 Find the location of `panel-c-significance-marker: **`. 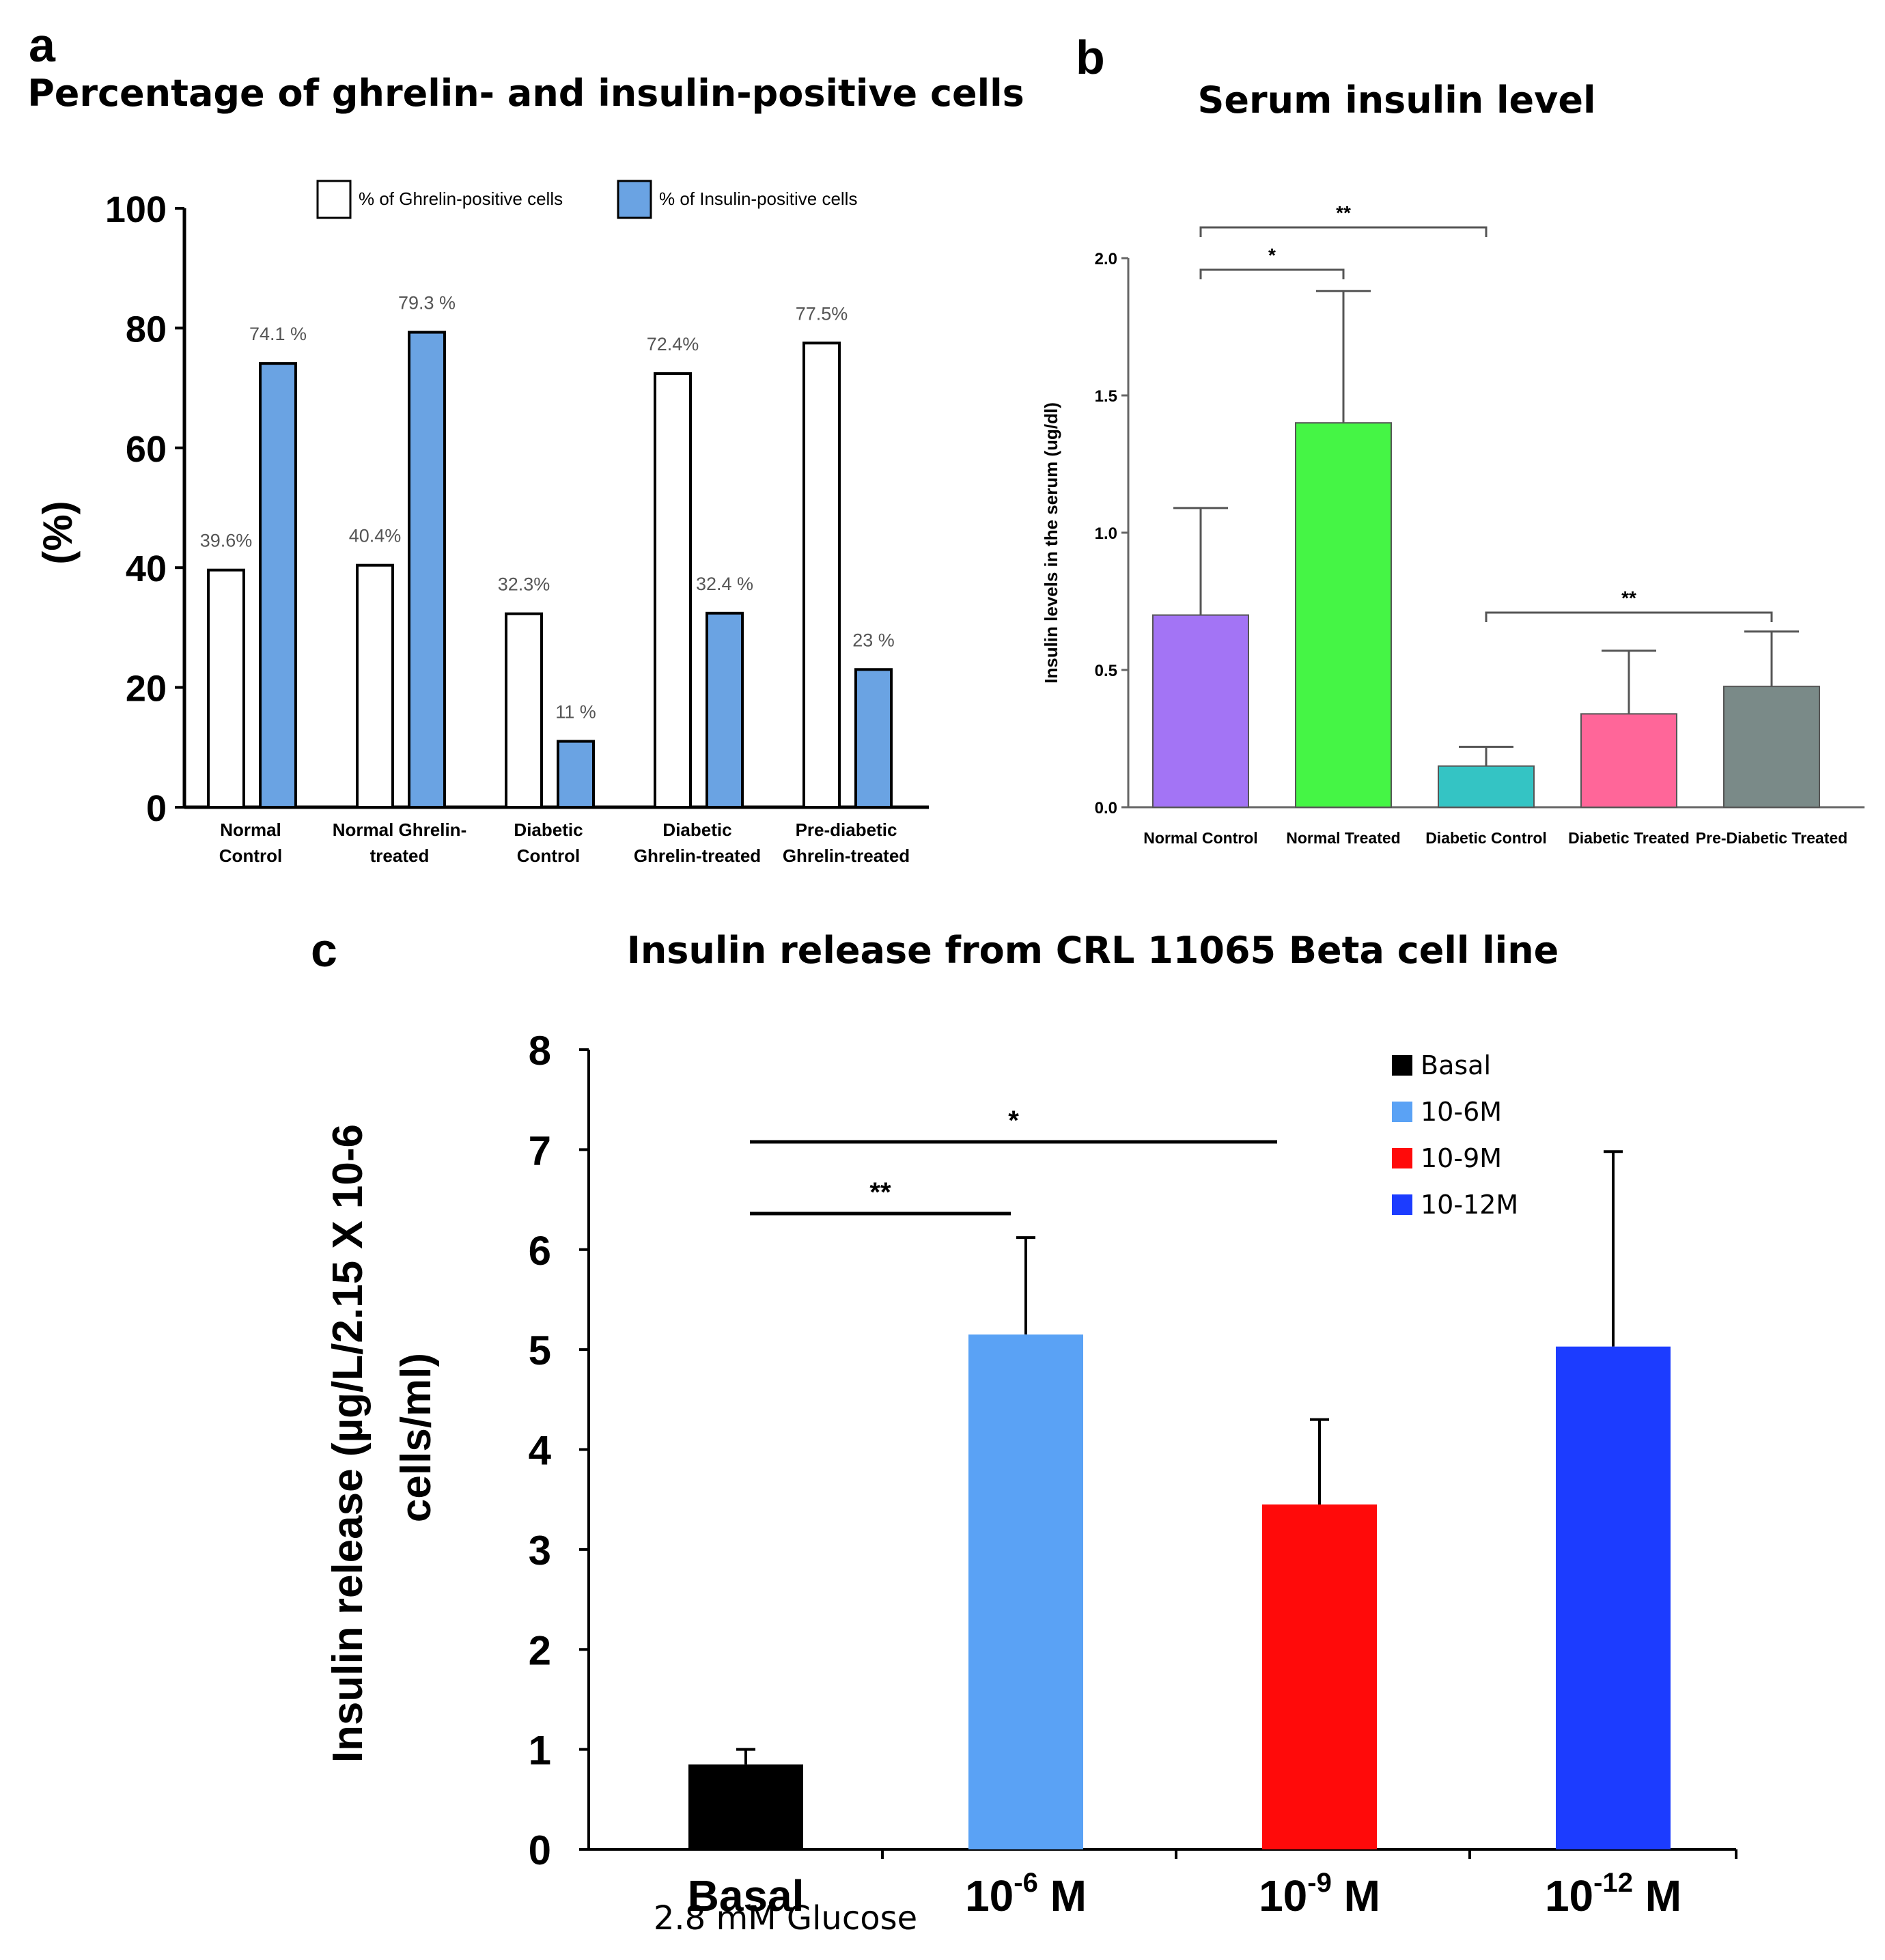

panel-c-significance-marker: ** is located at coordinates (880, 1192).